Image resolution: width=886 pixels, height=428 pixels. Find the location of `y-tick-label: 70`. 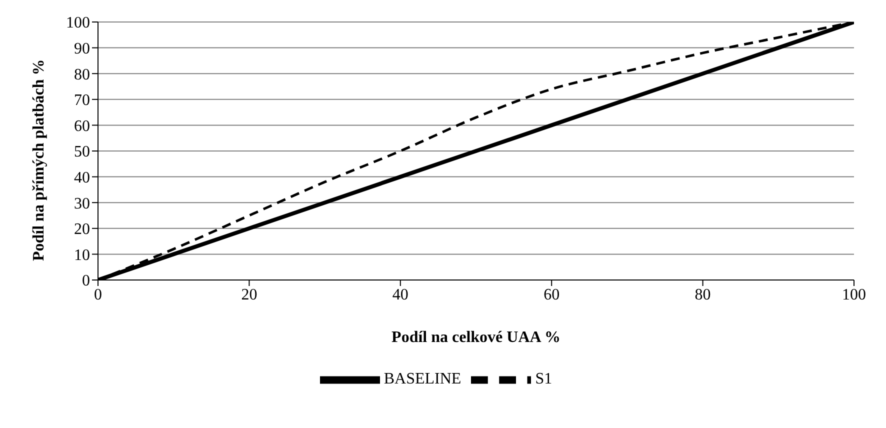

y-tick-label: 70 is located at coordinates (82, 101).